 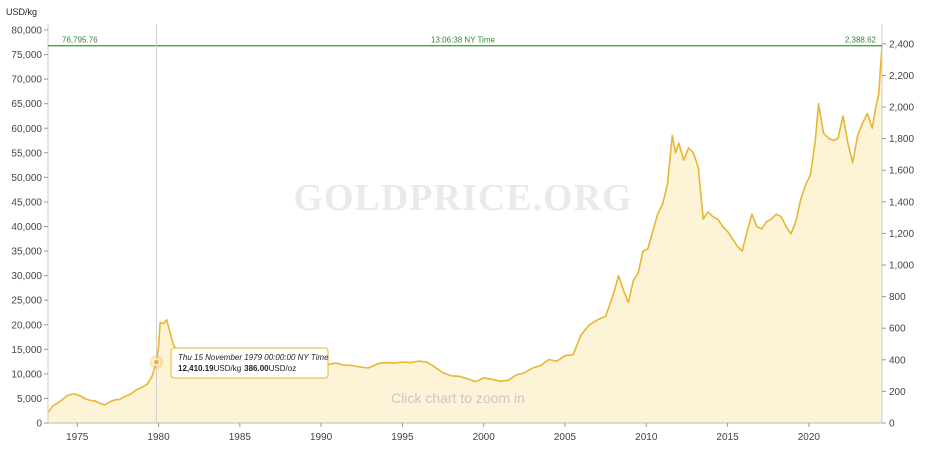 What do you see at coordinates (901, 234) in the screenshot?
I see `right-tick-label: 1,200` at bounding box center [901, 234].